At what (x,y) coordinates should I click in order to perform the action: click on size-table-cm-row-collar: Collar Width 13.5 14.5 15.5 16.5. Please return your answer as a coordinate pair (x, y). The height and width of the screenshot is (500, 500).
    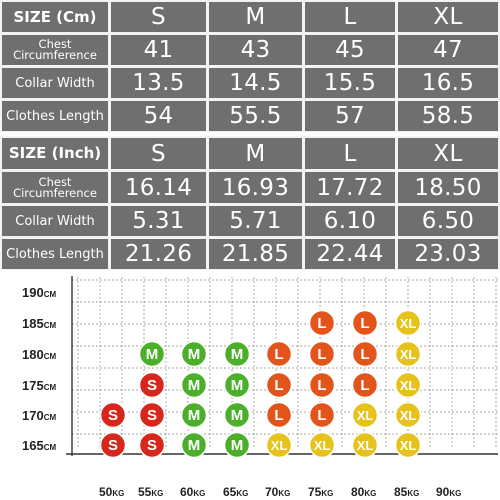
    Looking at the image, I should click on (250, 83).